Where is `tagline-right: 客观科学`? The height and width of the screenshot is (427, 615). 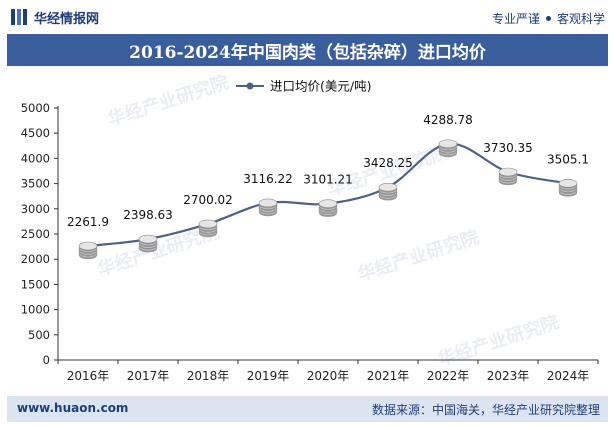 tagline-right: 客观科学 is located at coordinates (580, 19).